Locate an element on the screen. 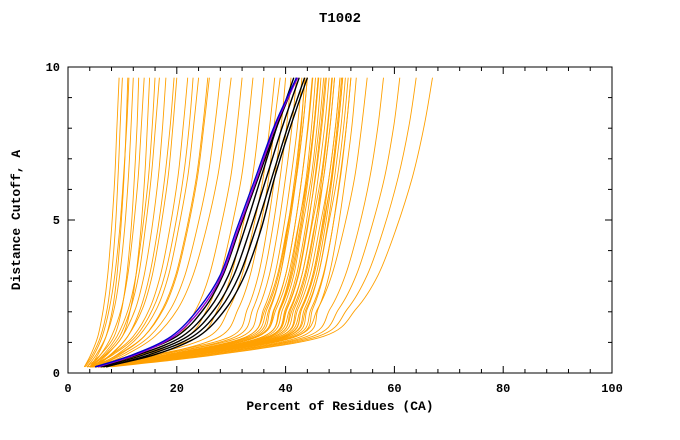 This screenshot has width=680, height=440. x-axis-label: Percent of Residues (CA) is located at coordinates (339, 406).